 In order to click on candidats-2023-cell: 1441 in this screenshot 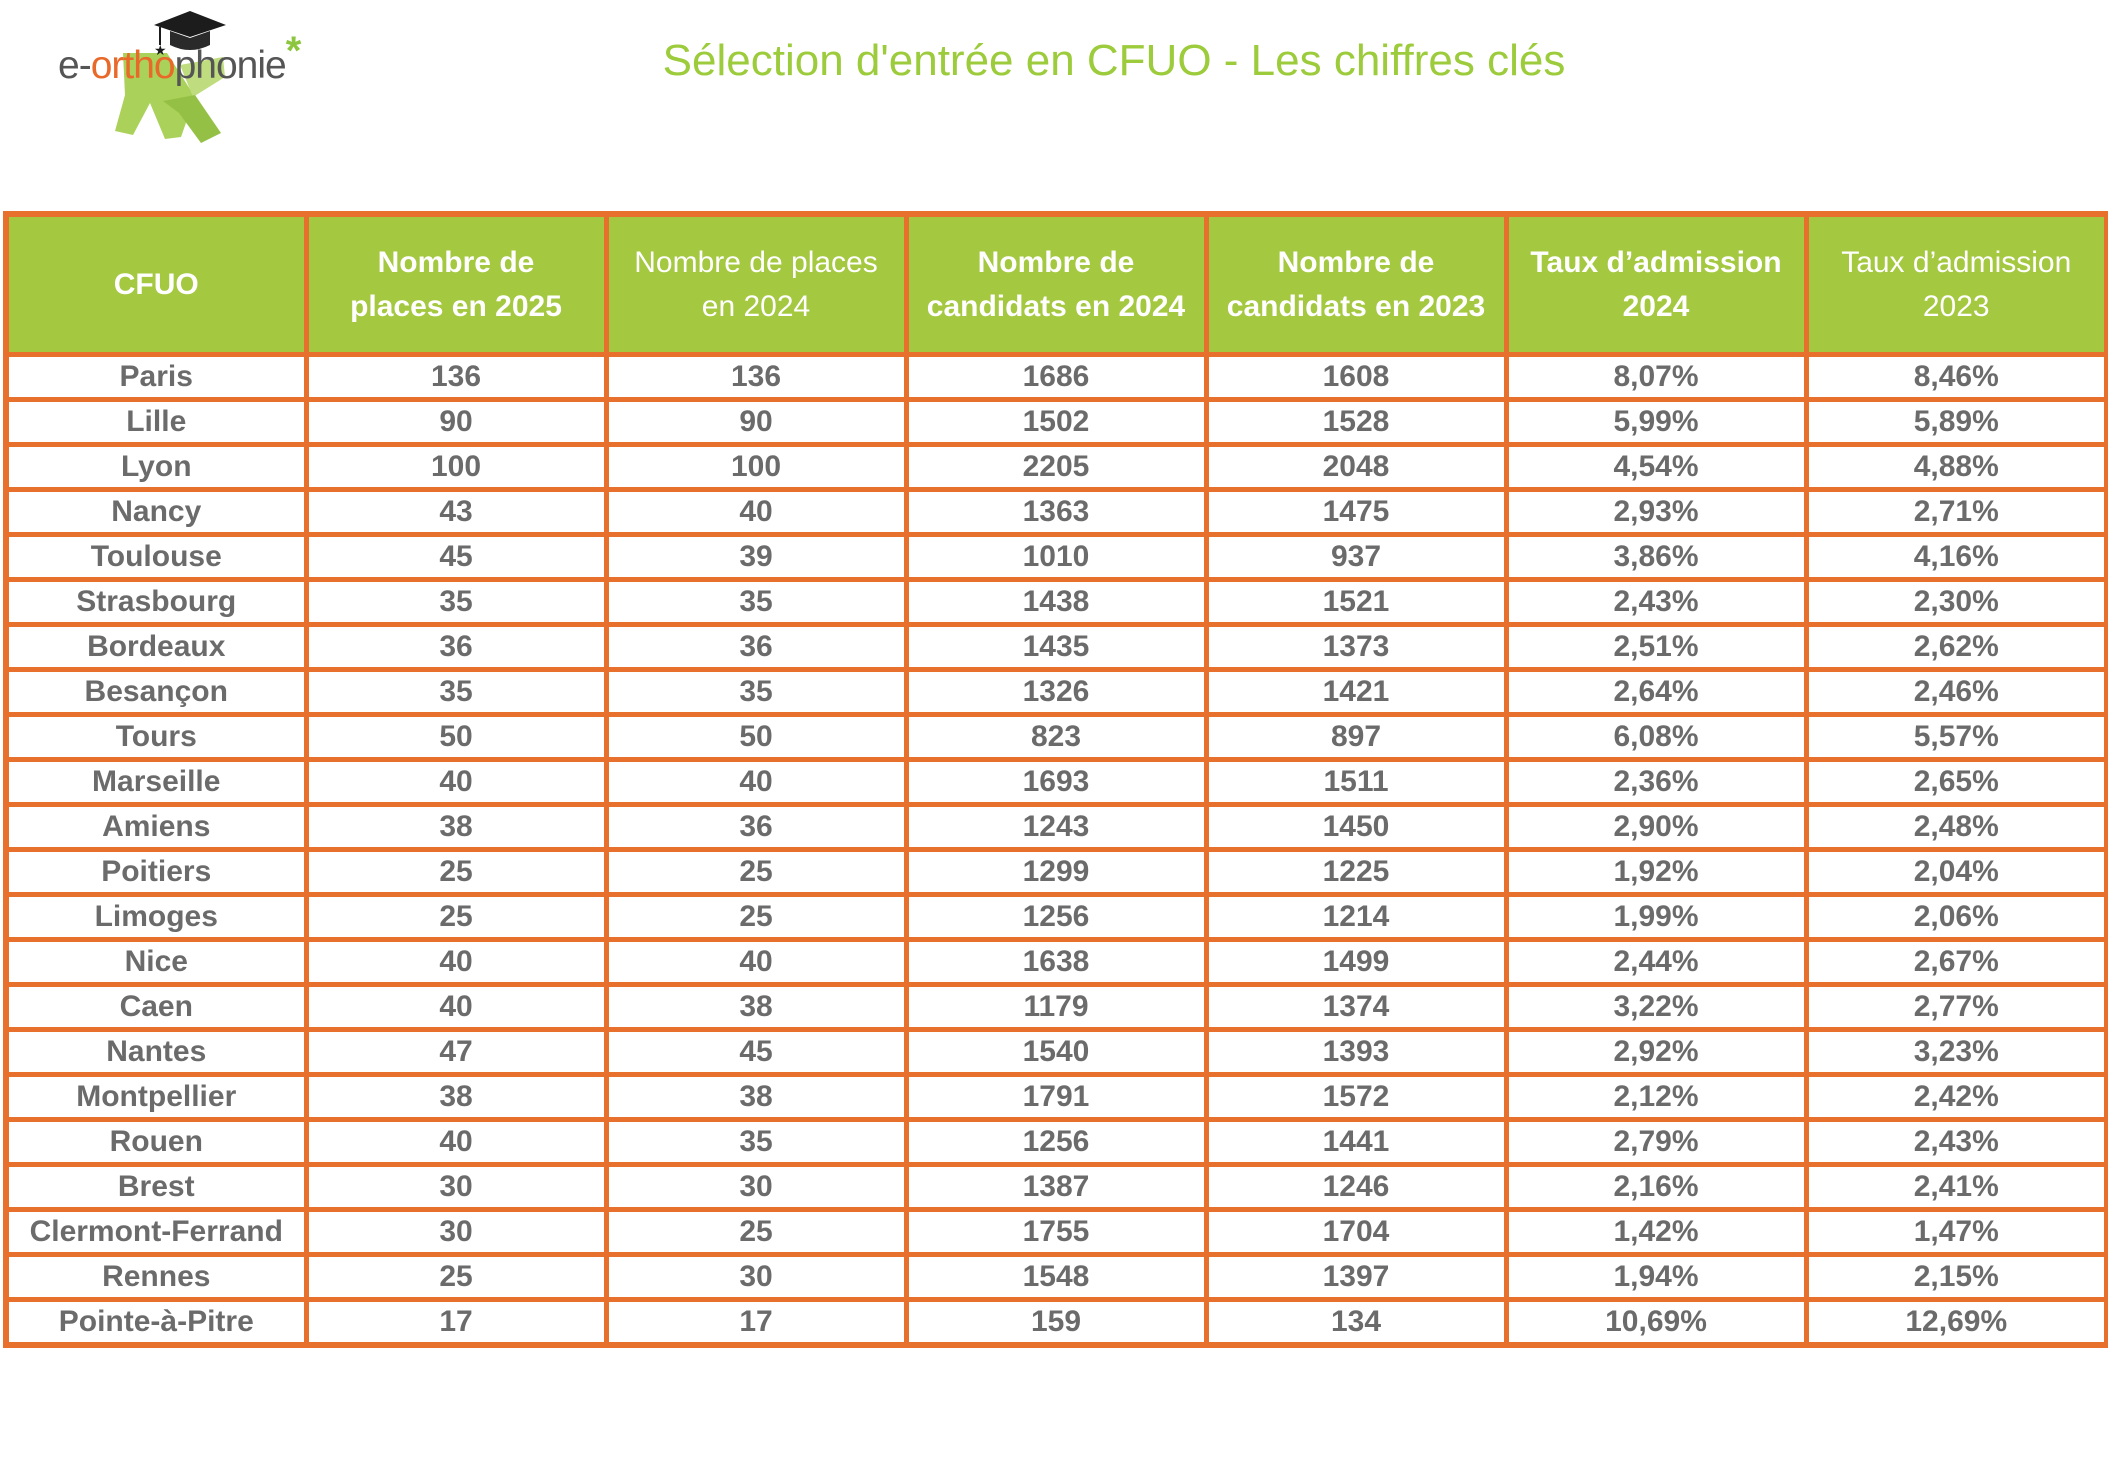, I will do `click(1356, 1142)`.